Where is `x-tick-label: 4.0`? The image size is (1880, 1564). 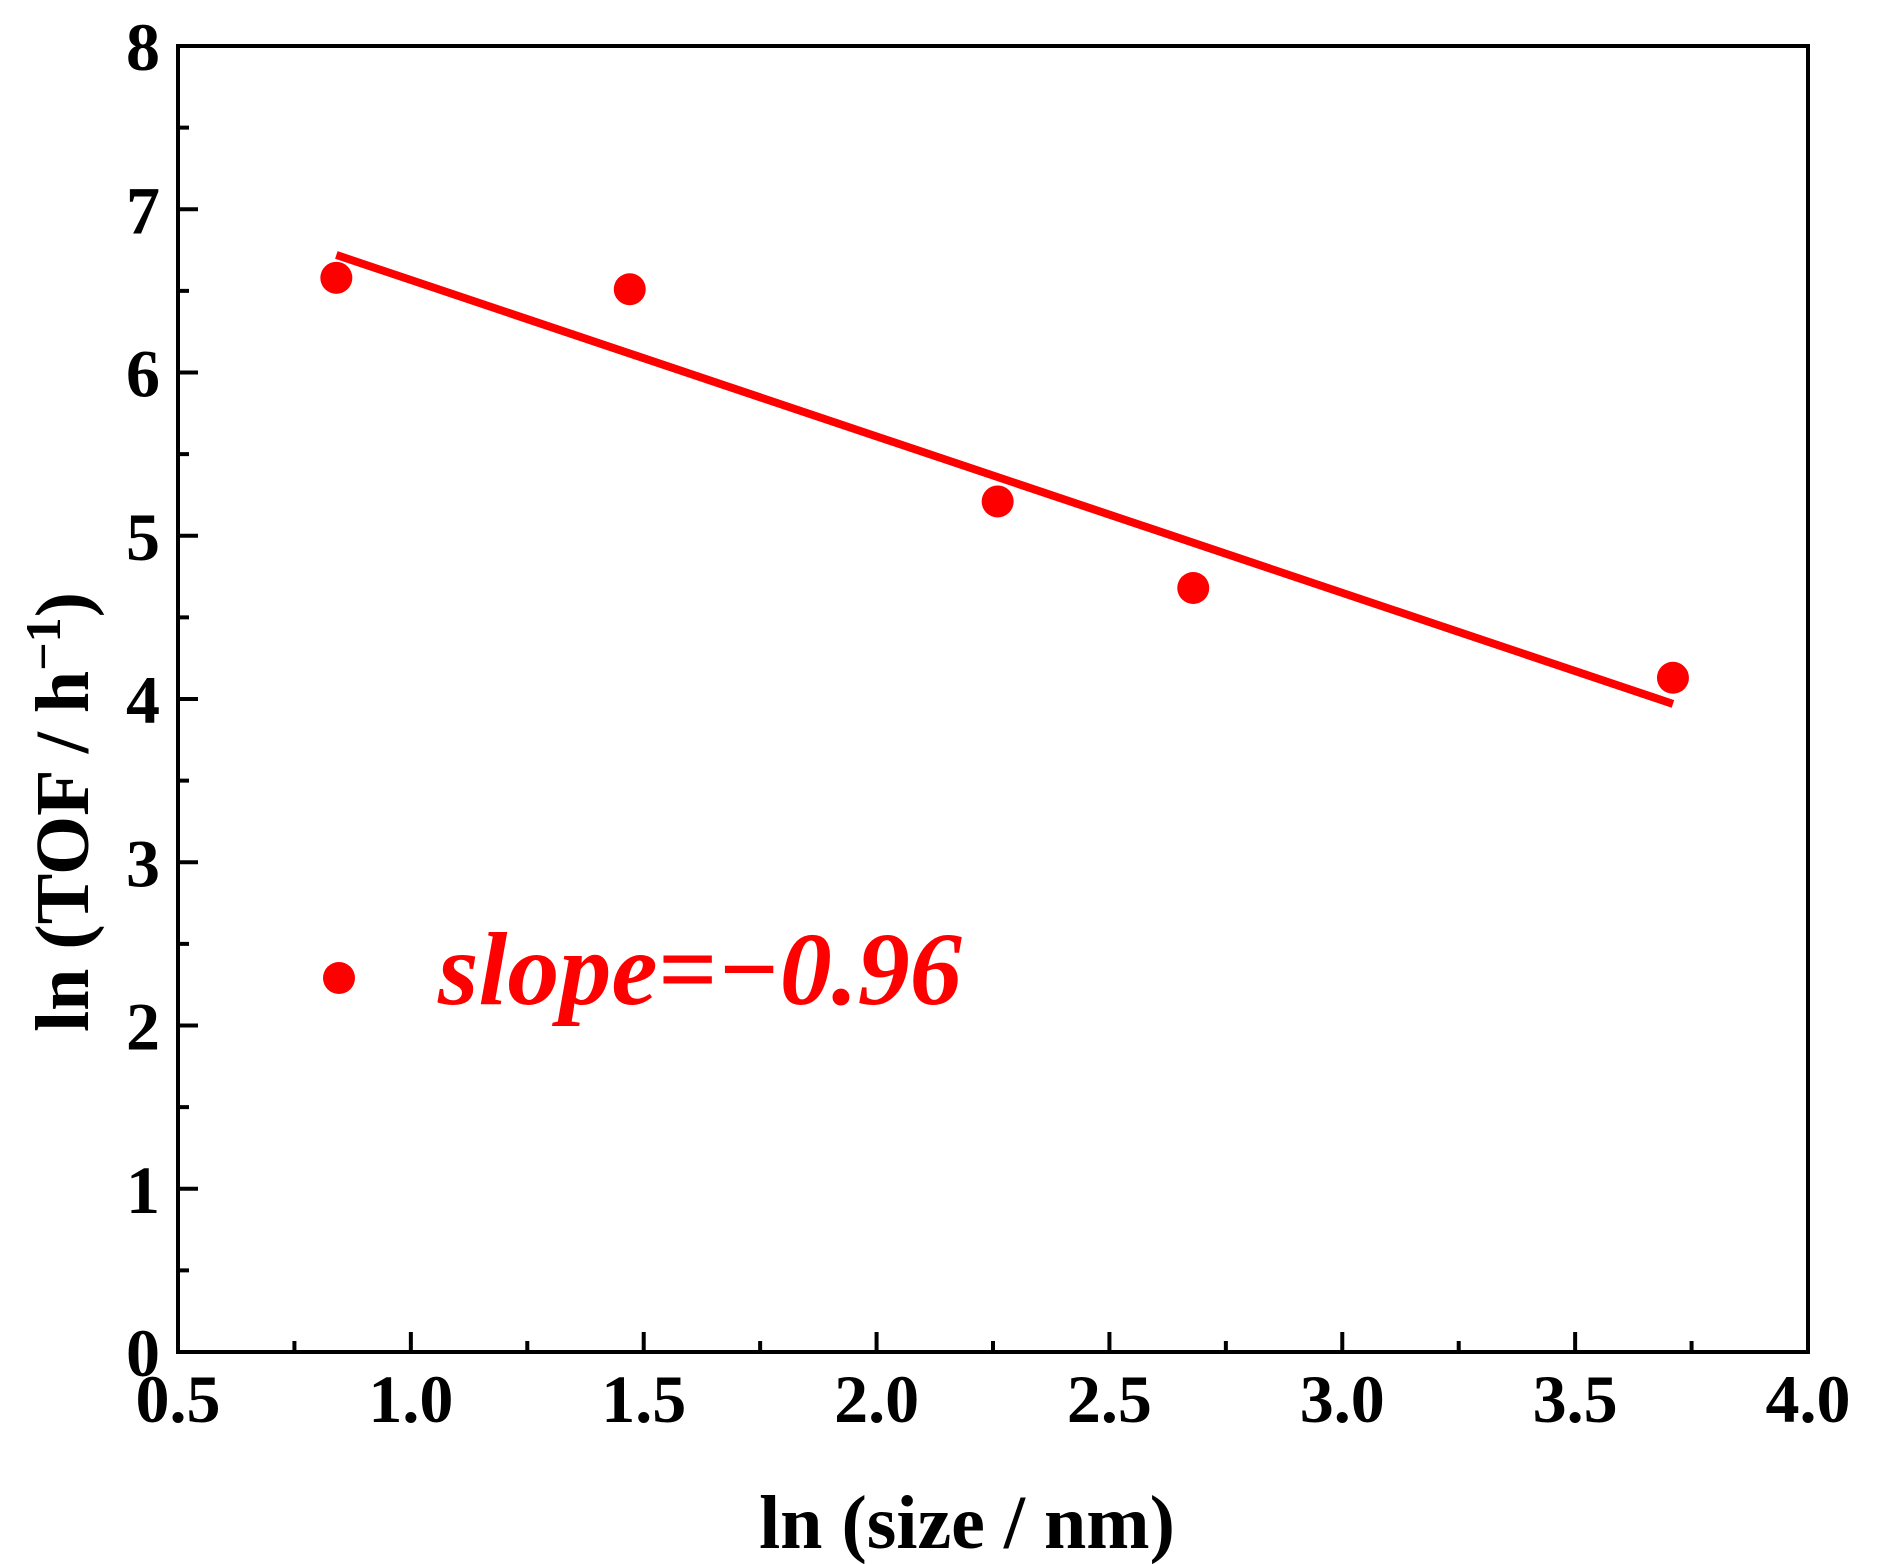 x-tick-label: 4.0 is located at coordinates (1808, 1399).